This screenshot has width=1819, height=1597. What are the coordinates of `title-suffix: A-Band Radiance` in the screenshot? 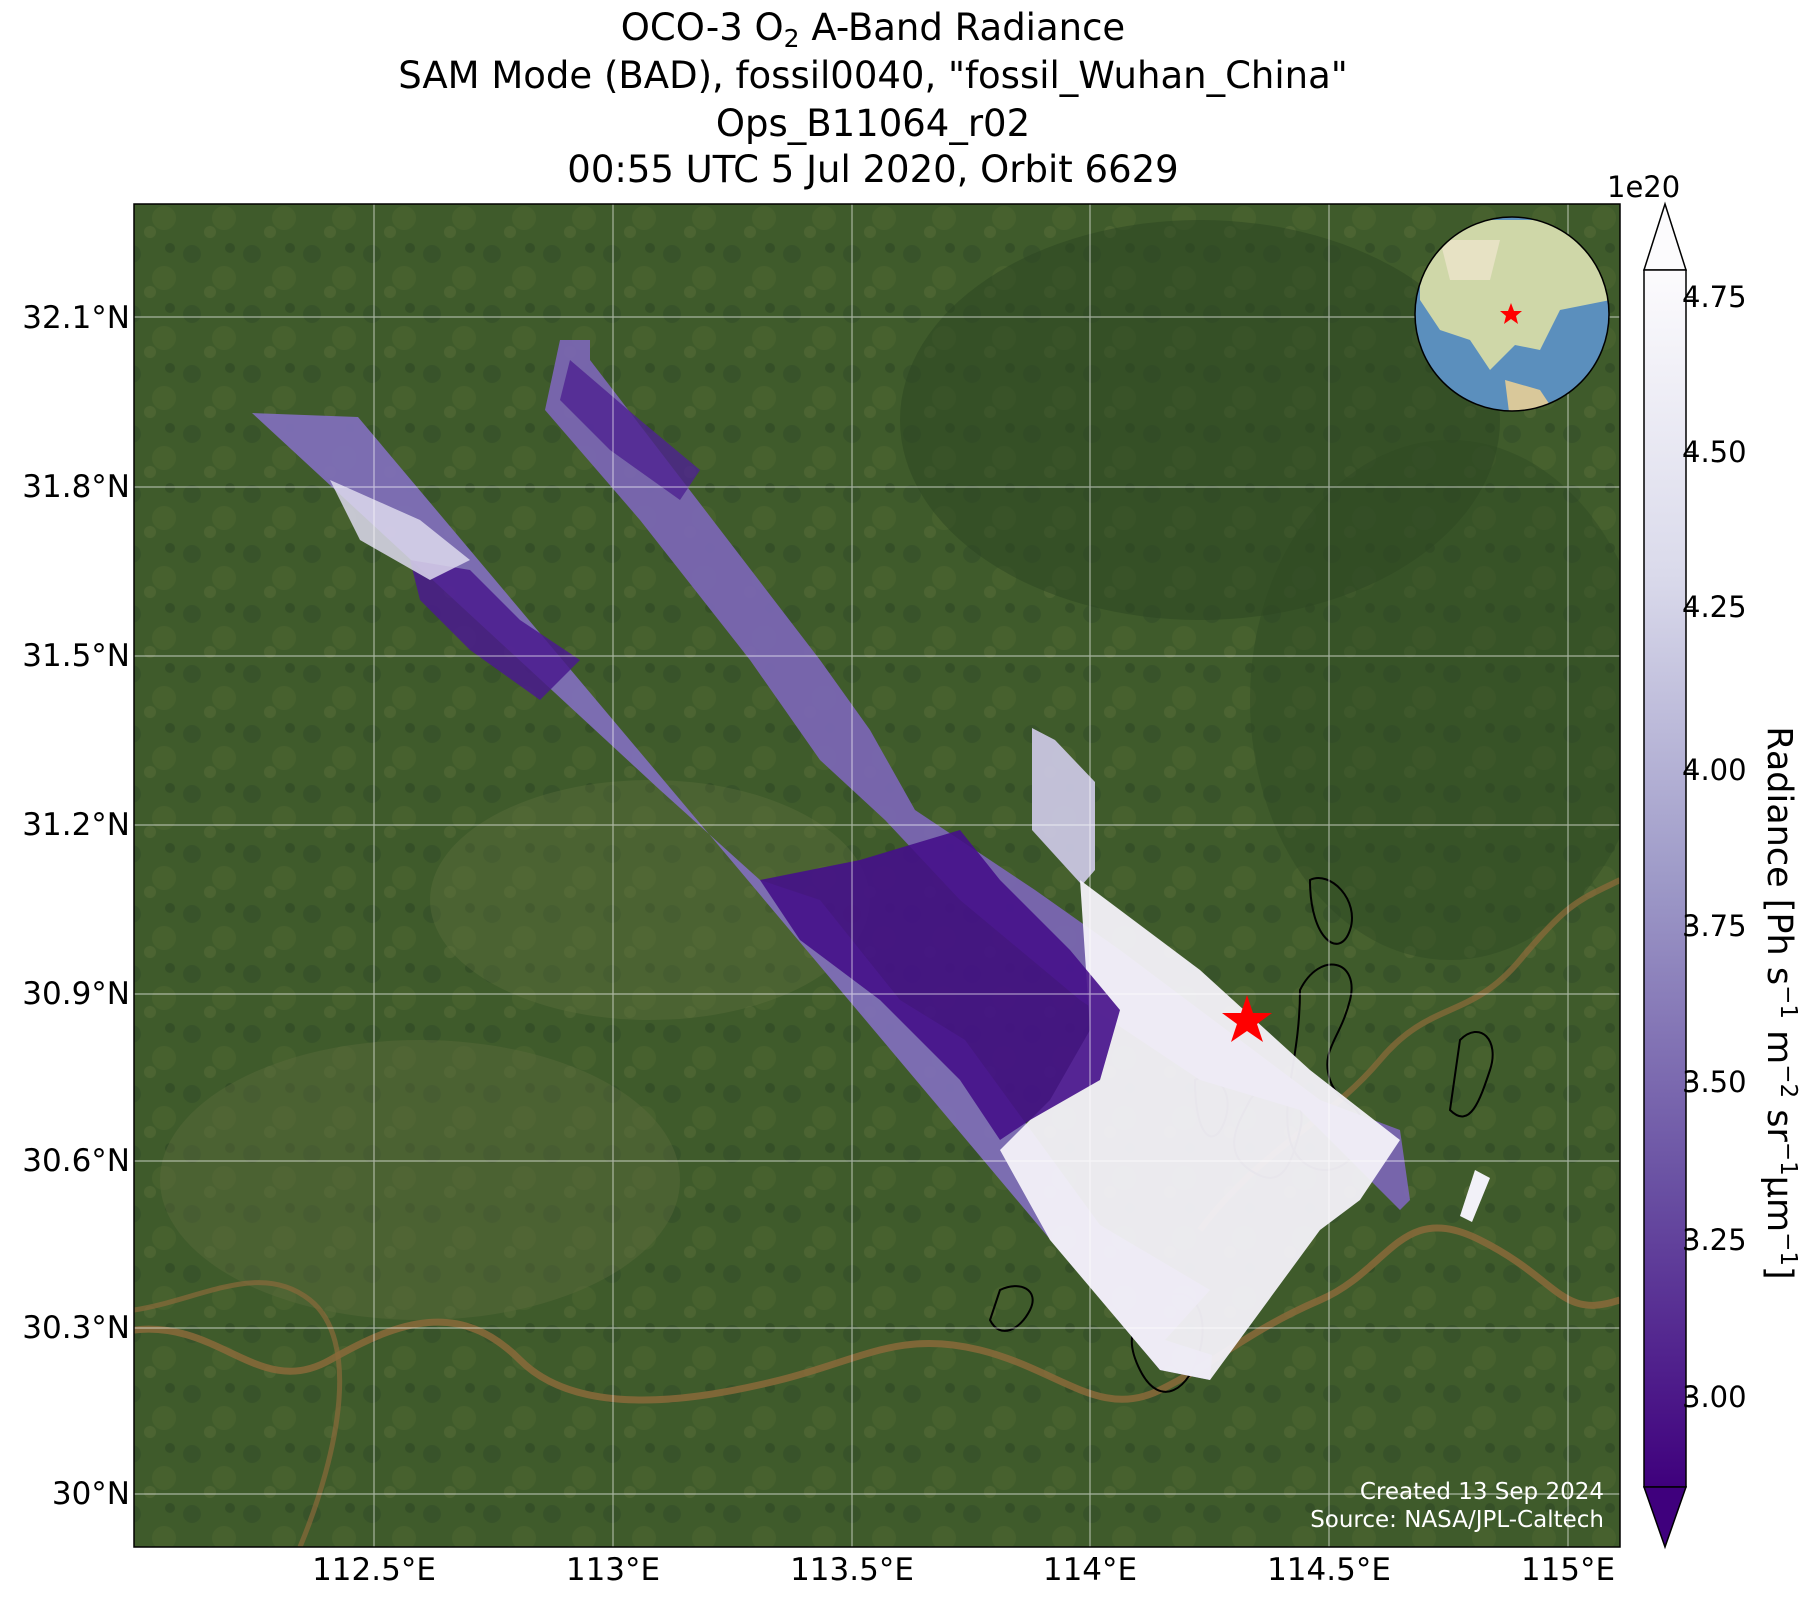 It's located at (962, 27).